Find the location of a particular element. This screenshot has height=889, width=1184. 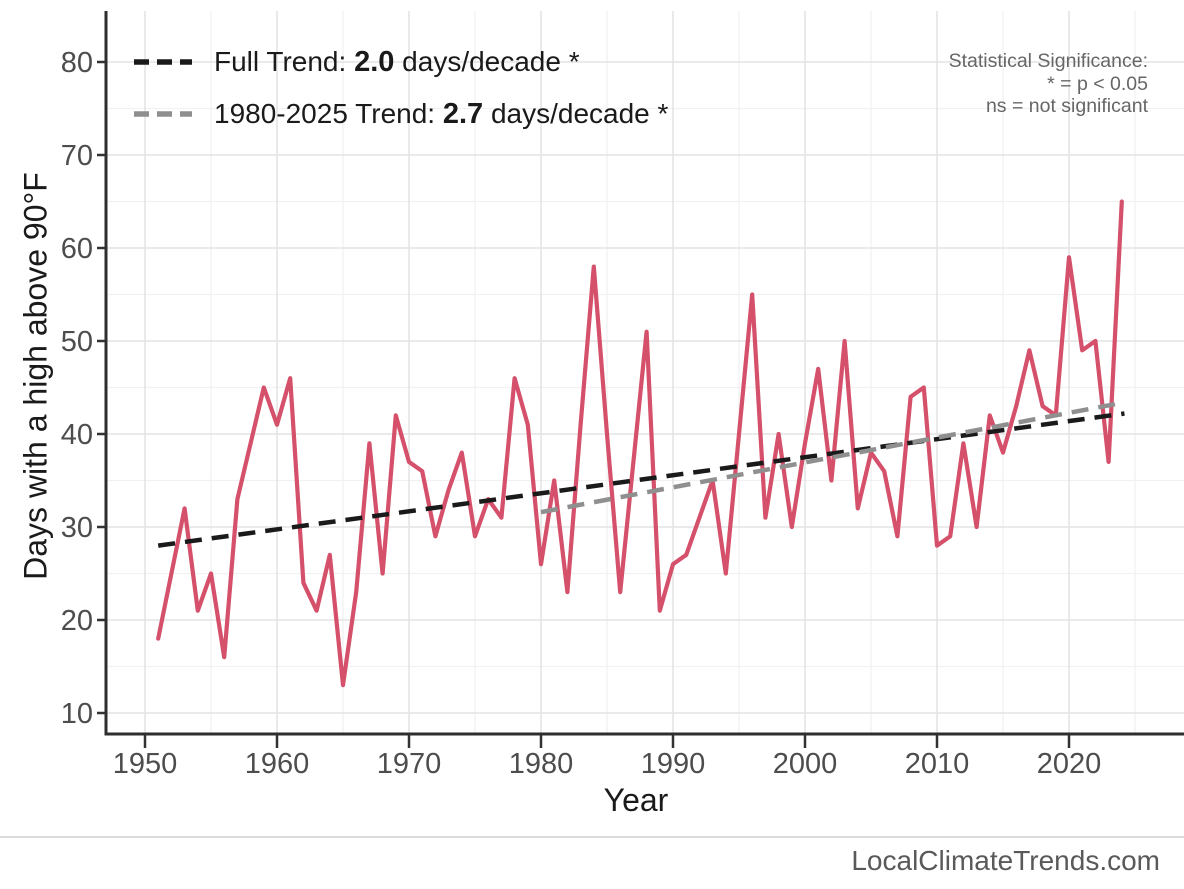

x-tick-label: 2020 is located at coordinates (1069, 764).